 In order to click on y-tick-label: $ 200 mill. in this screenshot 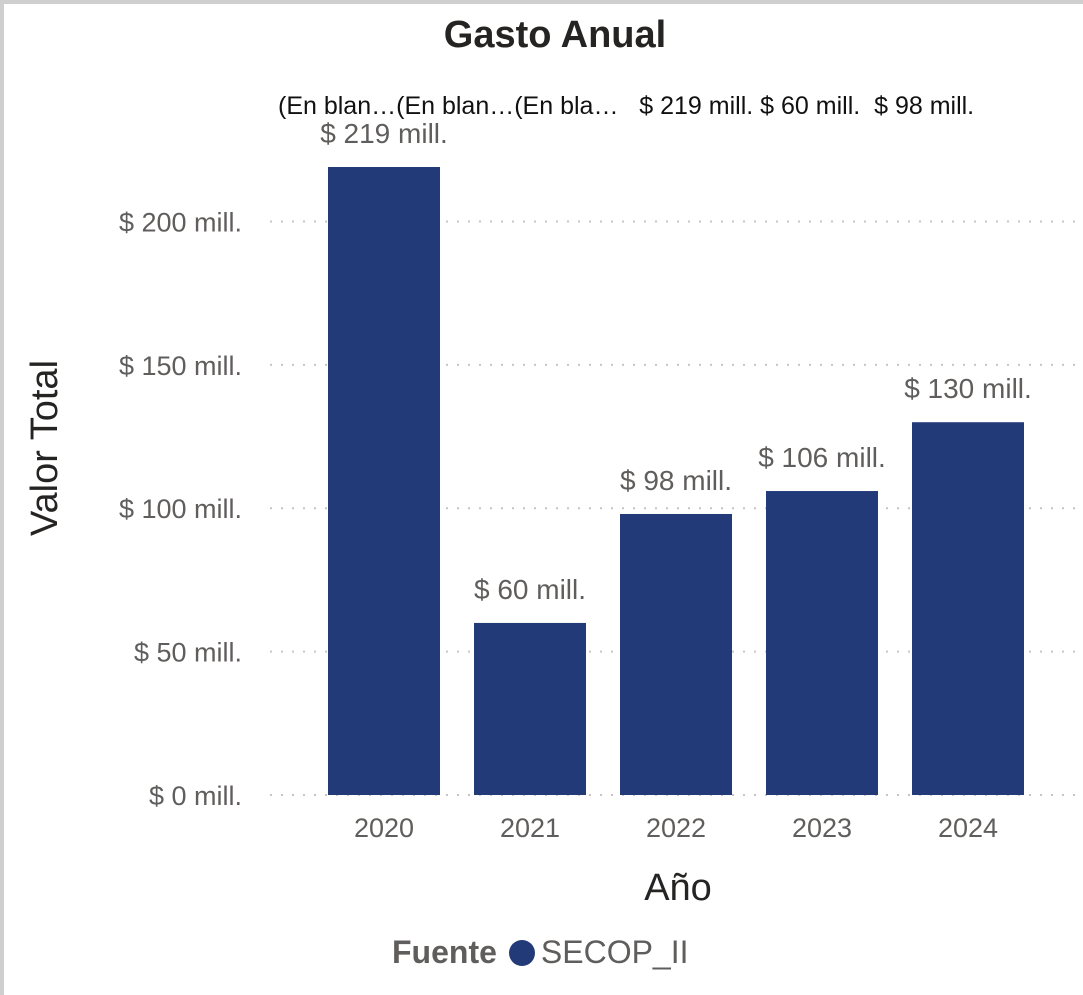, I will do `click(180, 222)`.